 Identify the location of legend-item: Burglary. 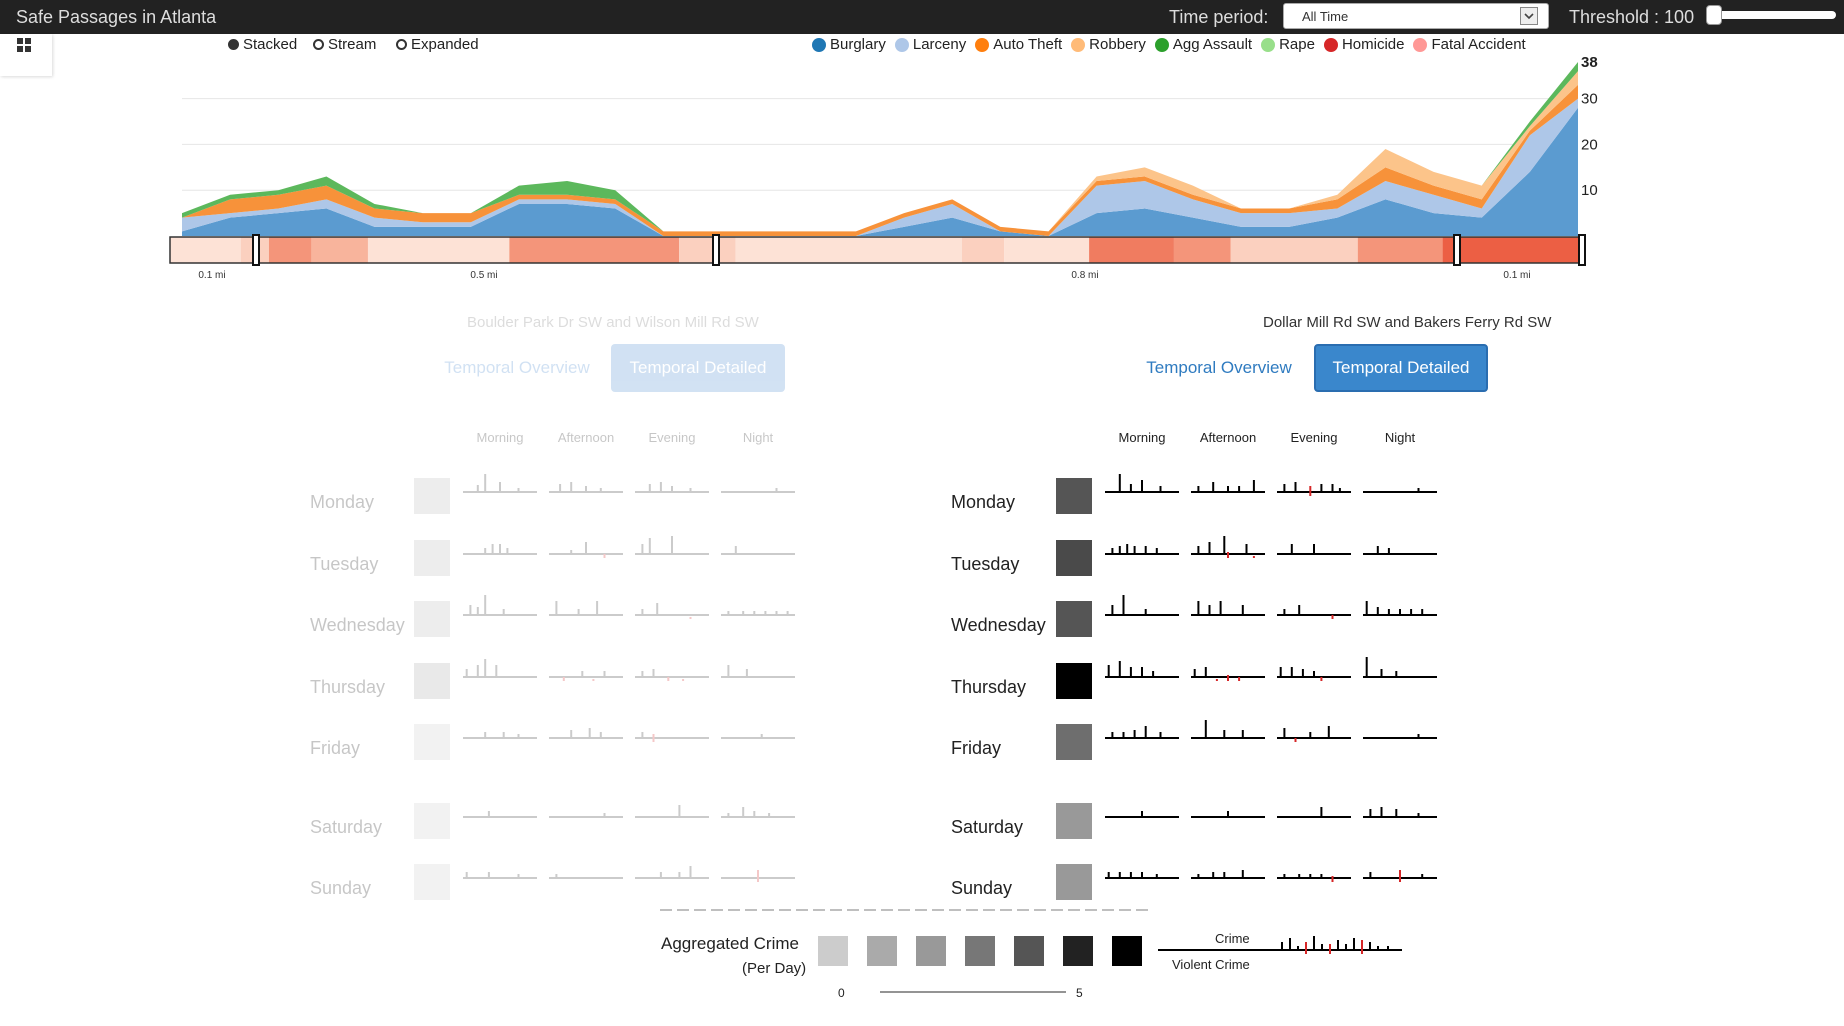
(849, 44).